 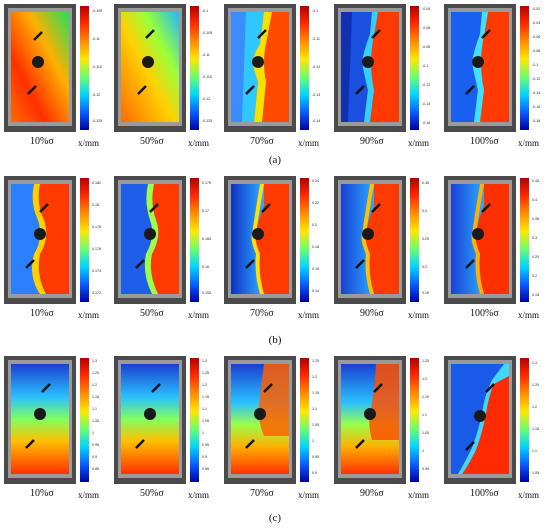 I want to click on colorbar-ticks: 0.175 0.17 0.165 0.16 0.155, so click(x=213, y=240).